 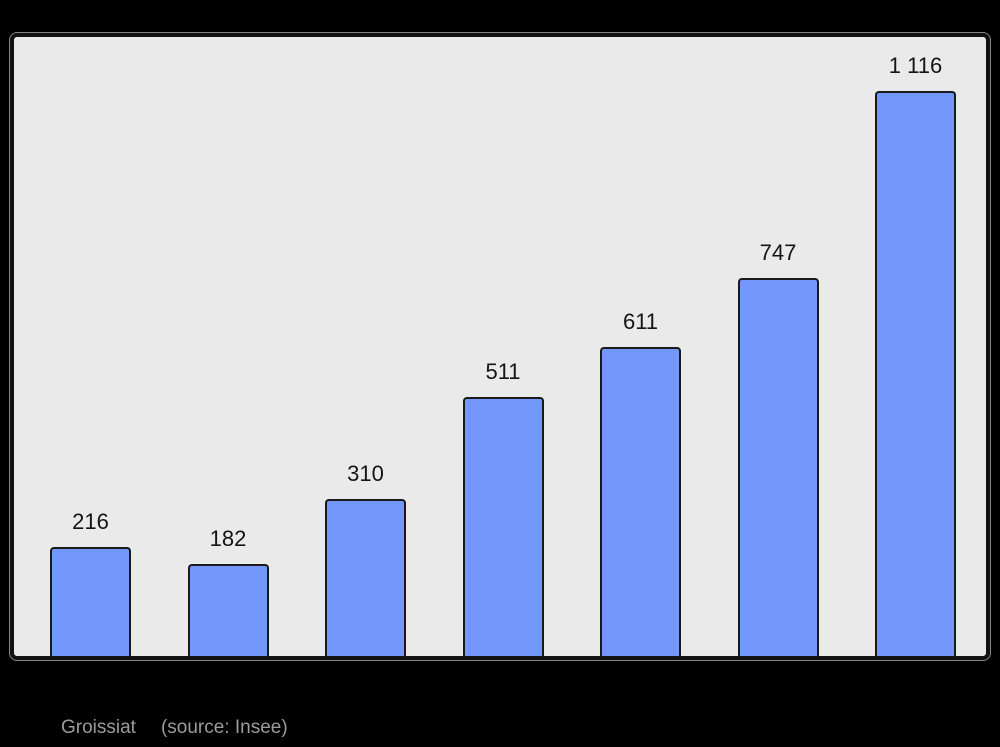 I want to click on bar-column: 182, so click(x=228, y=590).